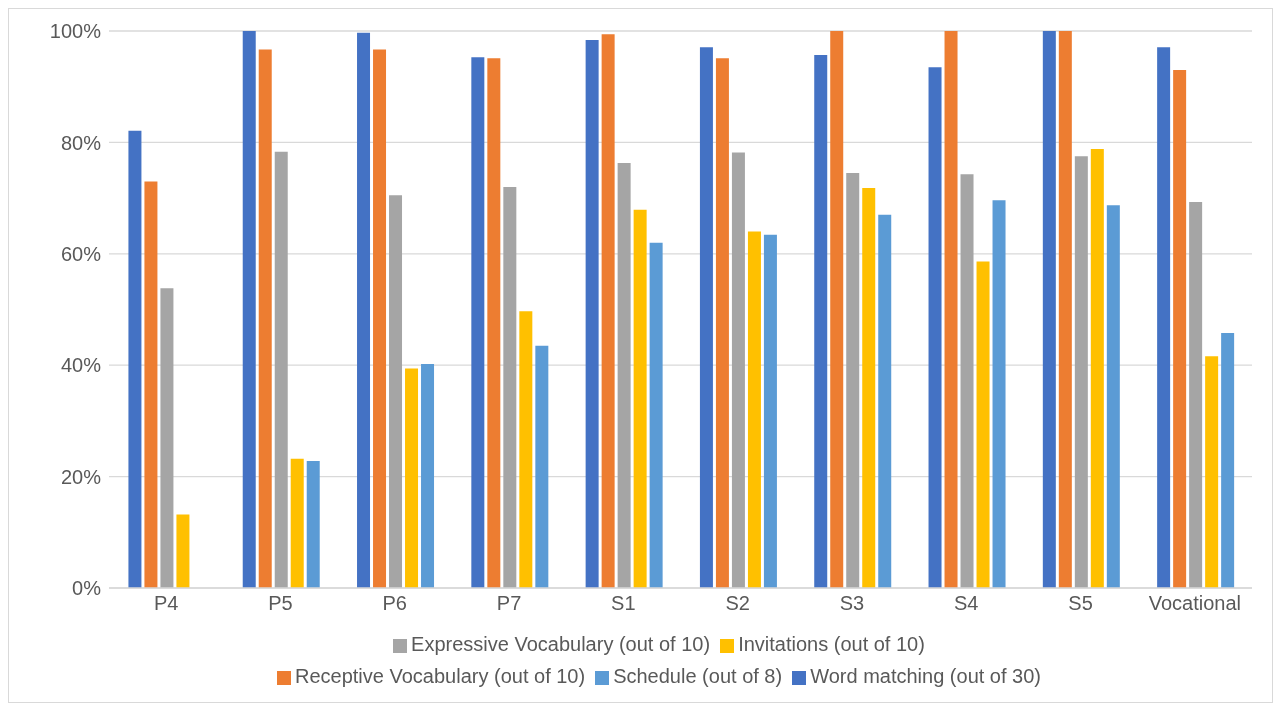 The width and height of the screenshot is (1281, 711). Describe the element at coordinates (440, 676) in the screenshot. I see `legend-label: Receptive Vocabulary (out of 10)` at that location.